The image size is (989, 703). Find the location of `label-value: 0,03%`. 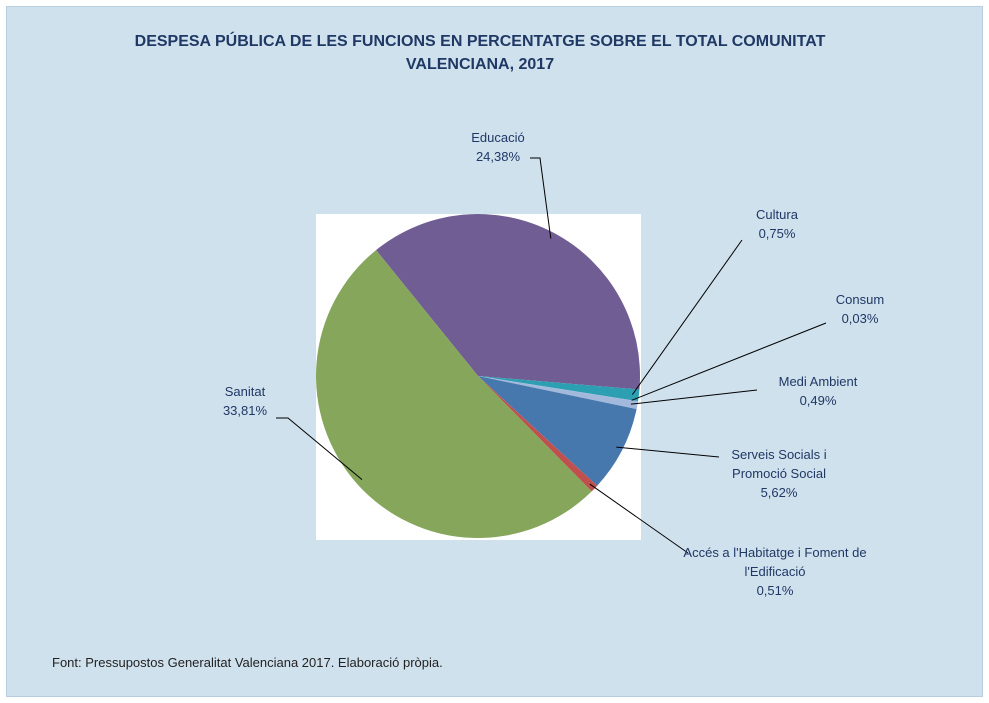

label-value: 0,03% is located at coordinates (860, 318).